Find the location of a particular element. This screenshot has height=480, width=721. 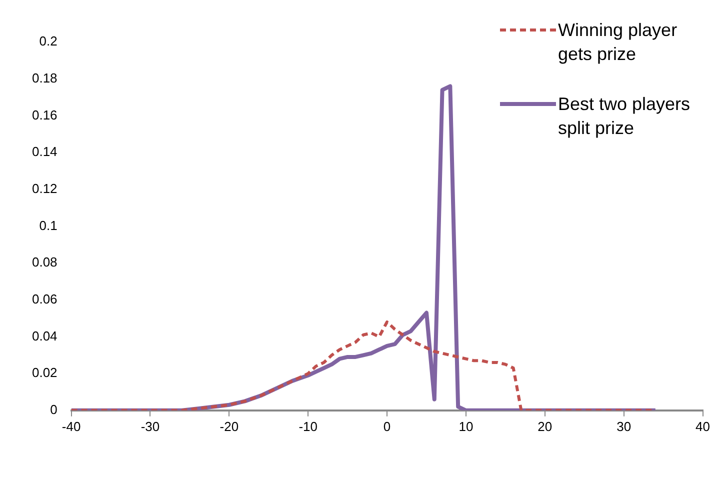

x-tick-label: 30 is located at coordinates (624, 426).